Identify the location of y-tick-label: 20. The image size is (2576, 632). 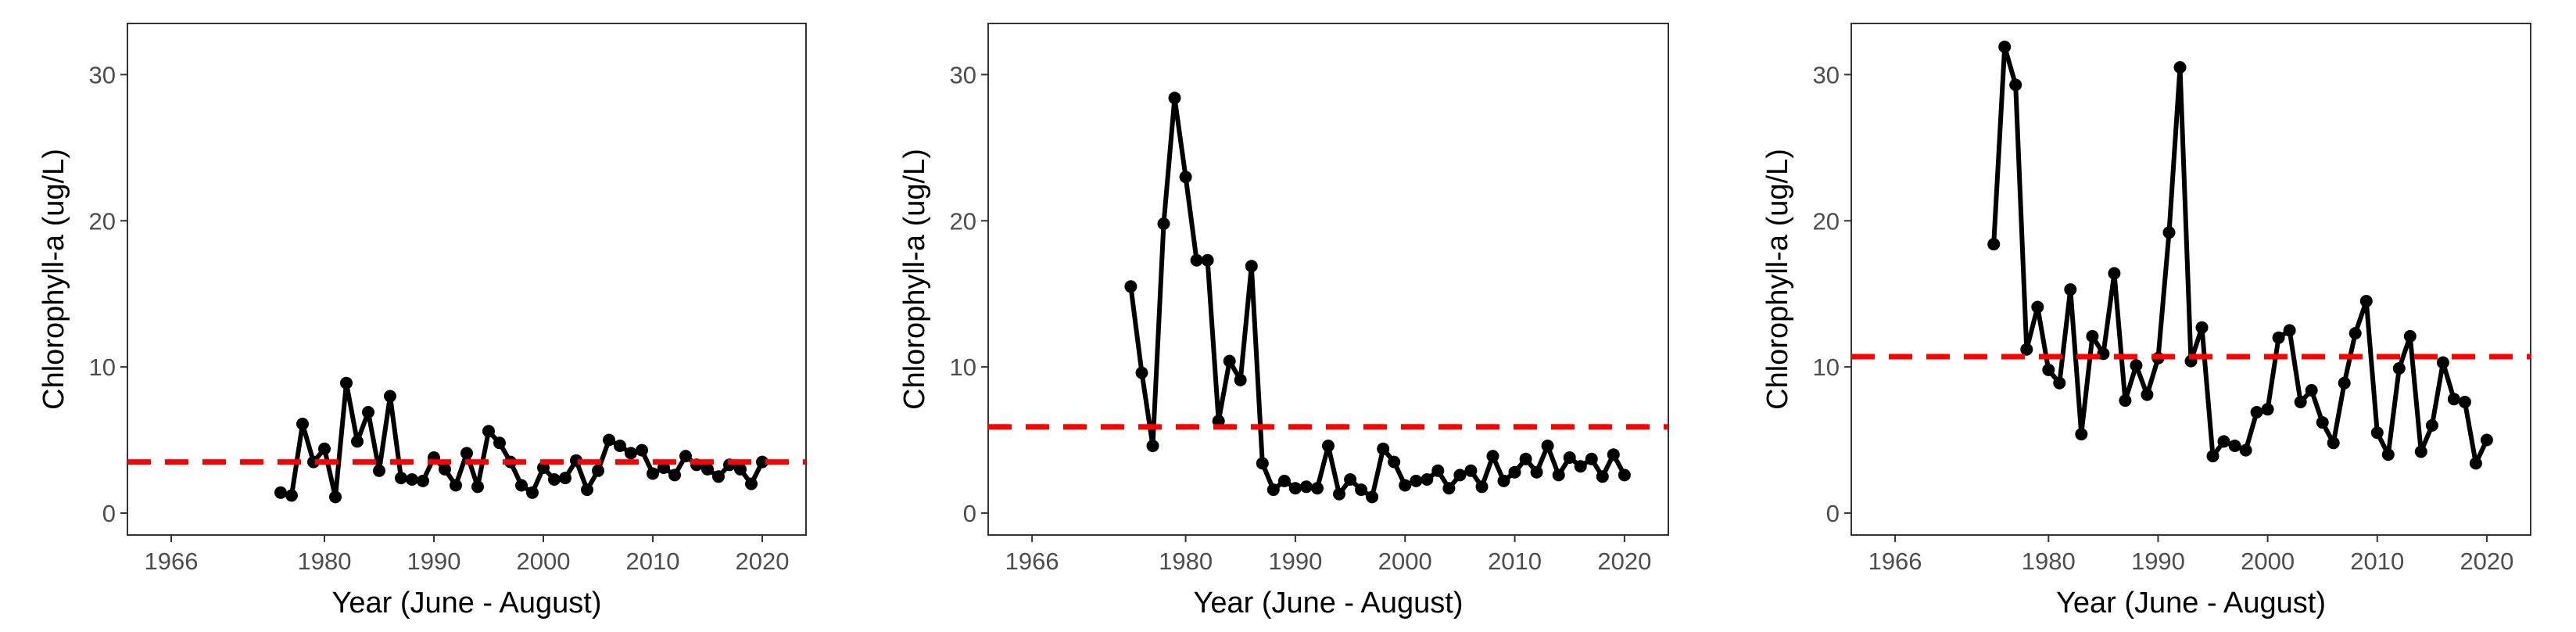
(963, 221).